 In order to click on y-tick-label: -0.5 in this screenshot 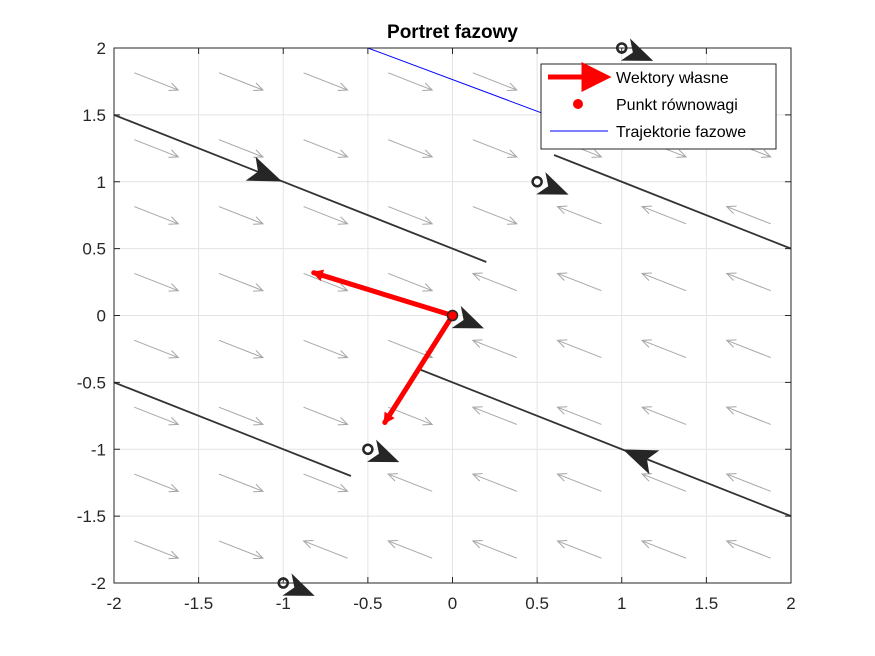, I will do `click(91, 382)`.